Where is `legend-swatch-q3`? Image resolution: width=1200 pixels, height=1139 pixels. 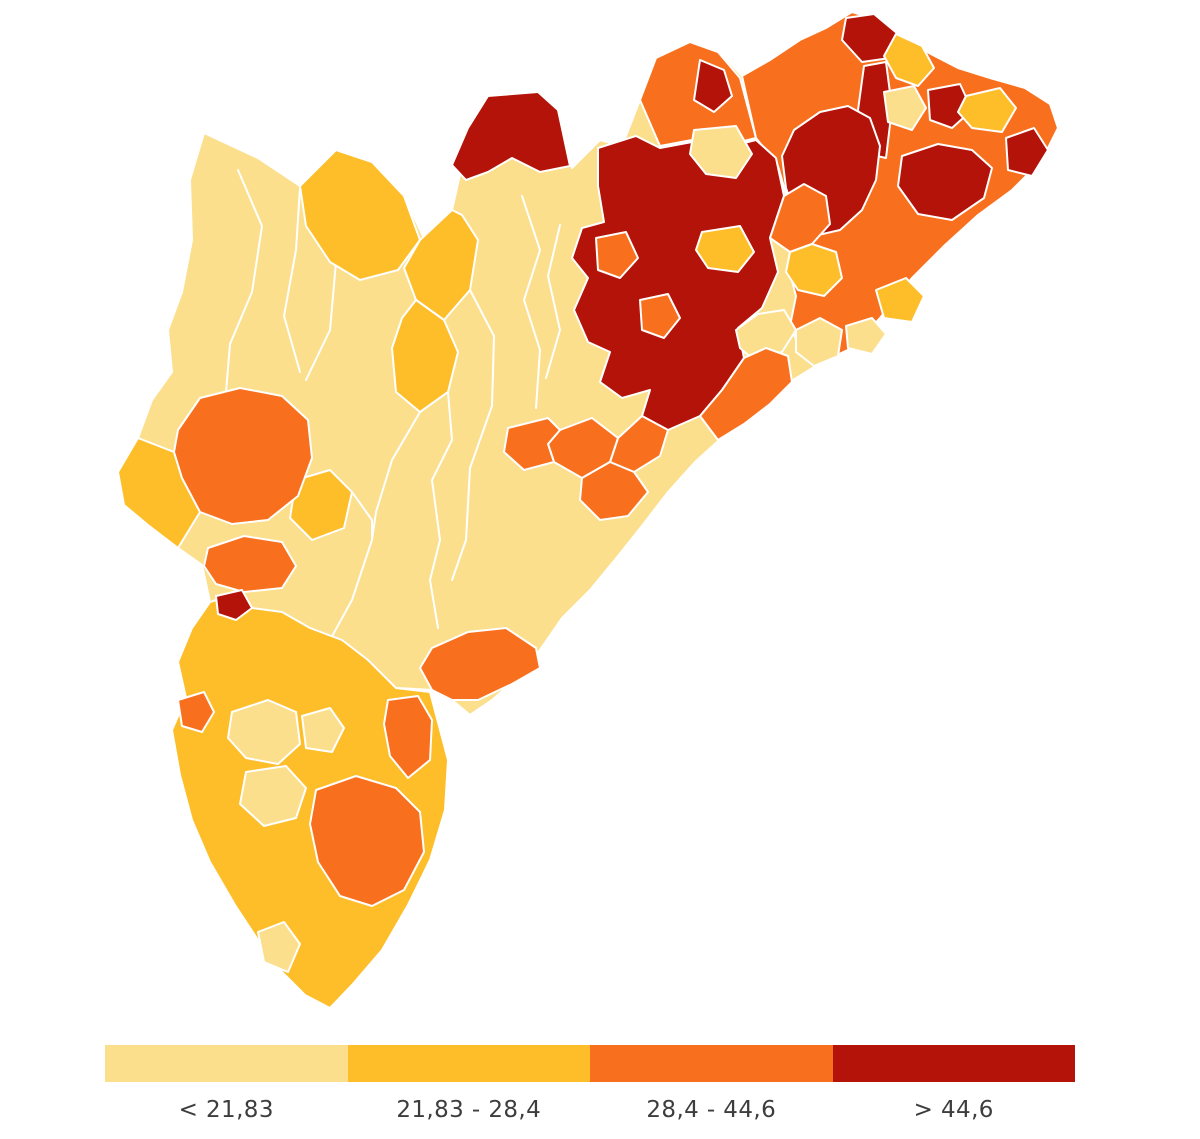
legend-swatch-q3 is located at coordinates (711, 1063).